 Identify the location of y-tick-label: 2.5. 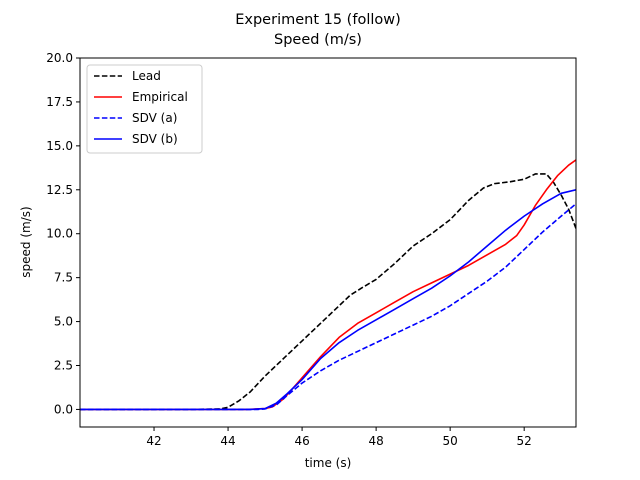
(63, 366).